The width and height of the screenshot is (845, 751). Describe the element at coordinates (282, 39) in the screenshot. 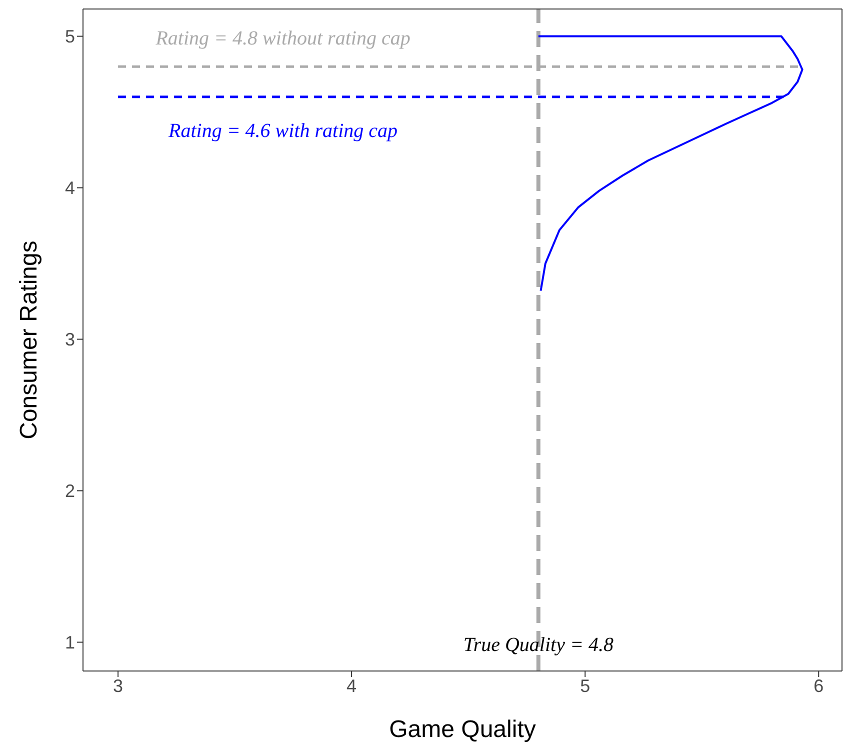

I see `series-label: Rating = 4.8 without rating cap` at that location.